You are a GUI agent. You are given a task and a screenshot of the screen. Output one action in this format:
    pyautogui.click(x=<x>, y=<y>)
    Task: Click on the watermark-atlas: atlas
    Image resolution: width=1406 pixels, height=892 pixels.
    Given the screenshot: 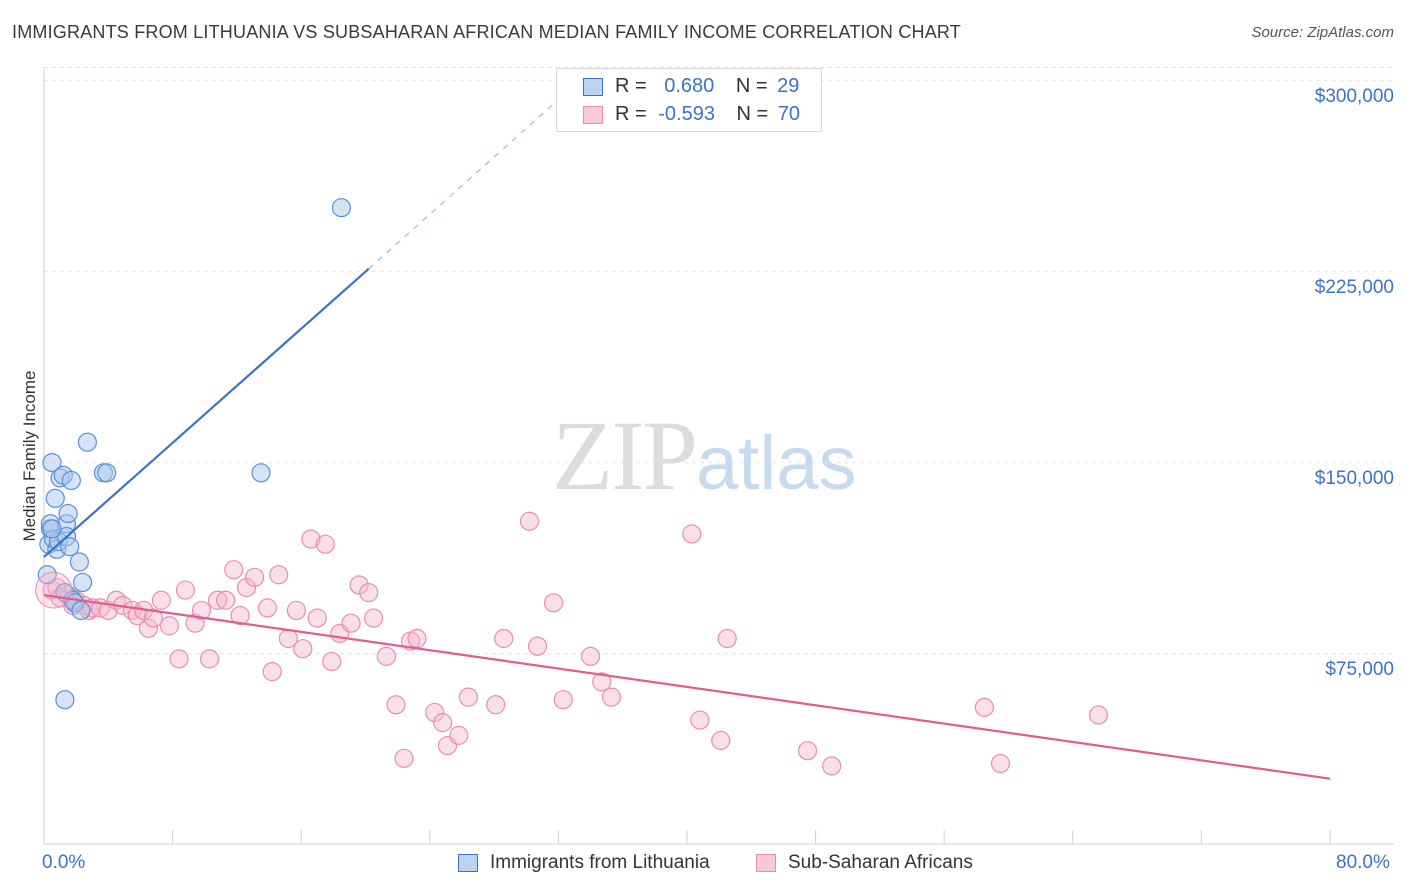 What is the action you would take?
    pyautogui.click(x=776, y=463)
    